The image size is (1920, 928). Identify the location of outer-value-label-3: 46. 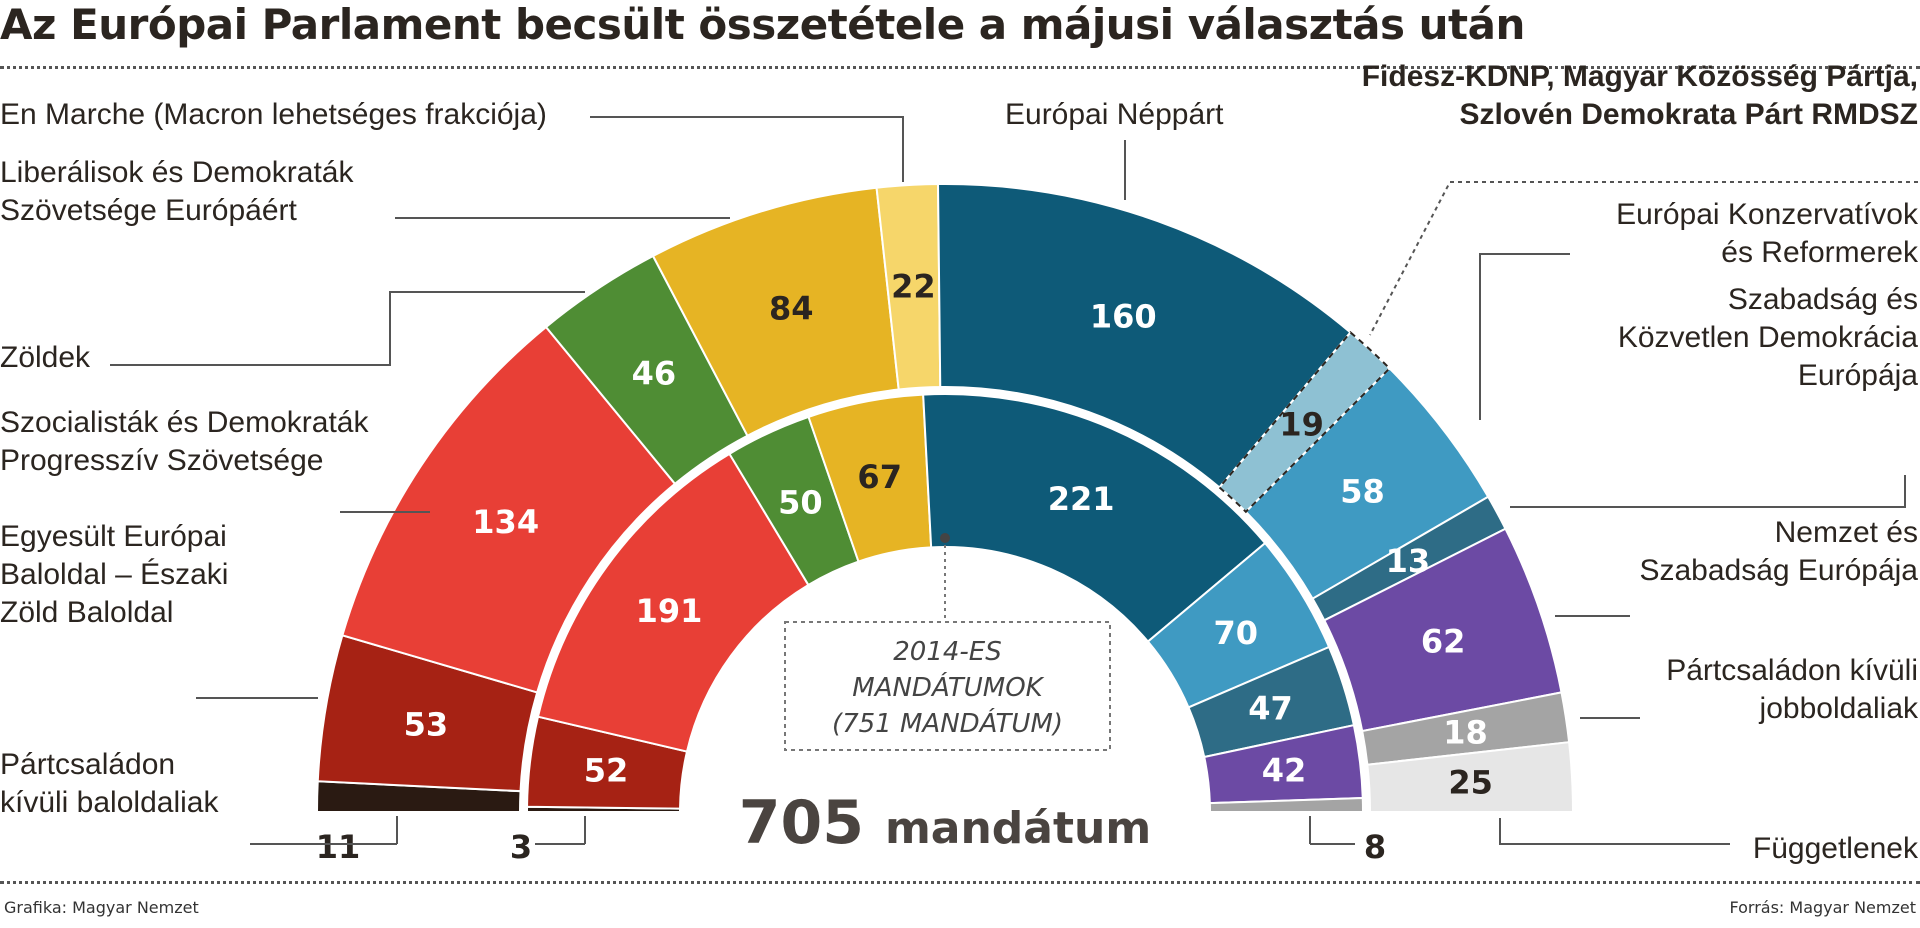
(654, 373).